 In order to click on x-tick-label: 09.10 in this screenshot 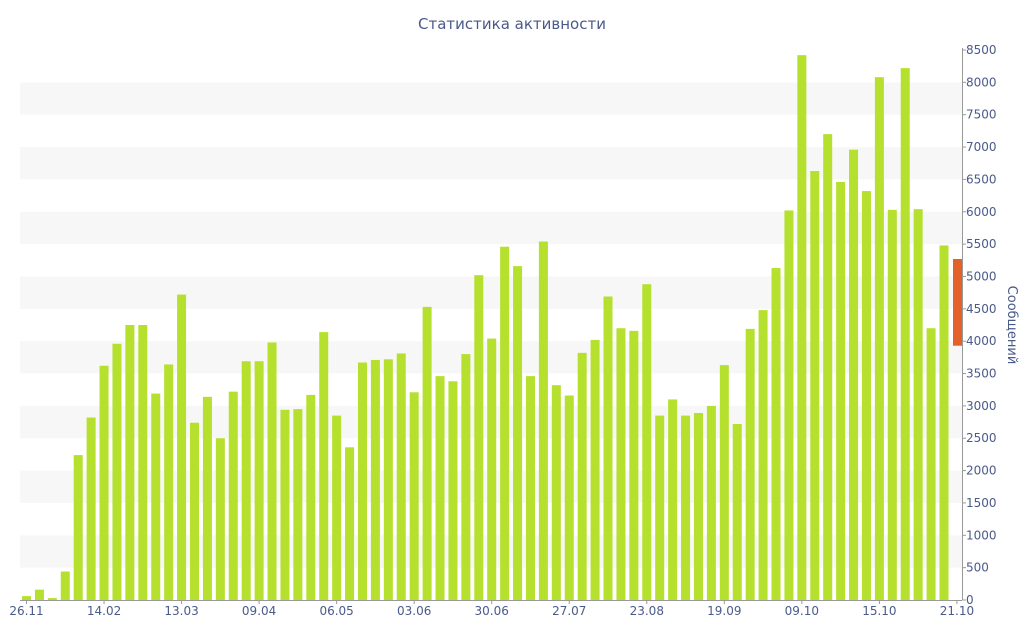, I will do `click(802, 611)`.